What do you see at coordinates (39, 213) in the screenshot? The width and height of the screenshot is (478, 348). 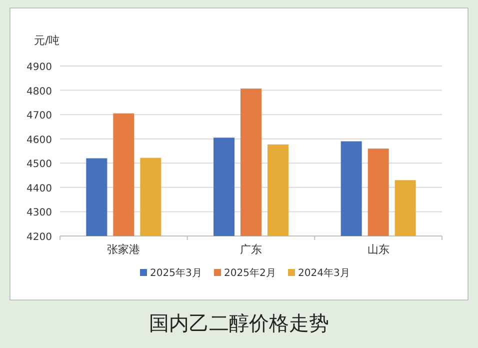 I see `y-tick-label: 4300` at bounding box center [39, 213].